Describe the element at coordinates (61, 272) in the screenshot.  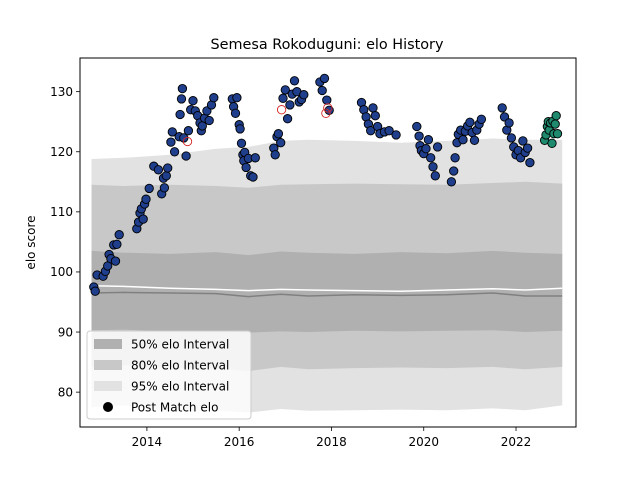
I see `y-tick-label: 100` at that location.